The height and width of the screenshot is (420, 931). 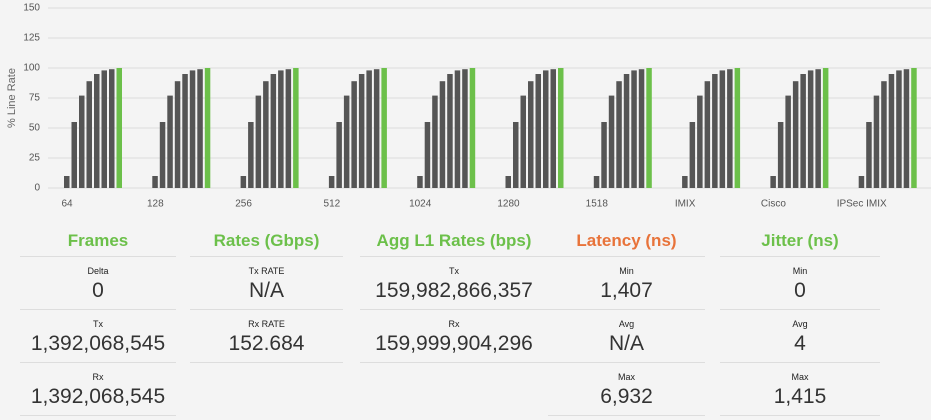 I want to click on x-tick-label: 128, so click(x=155, y=204).